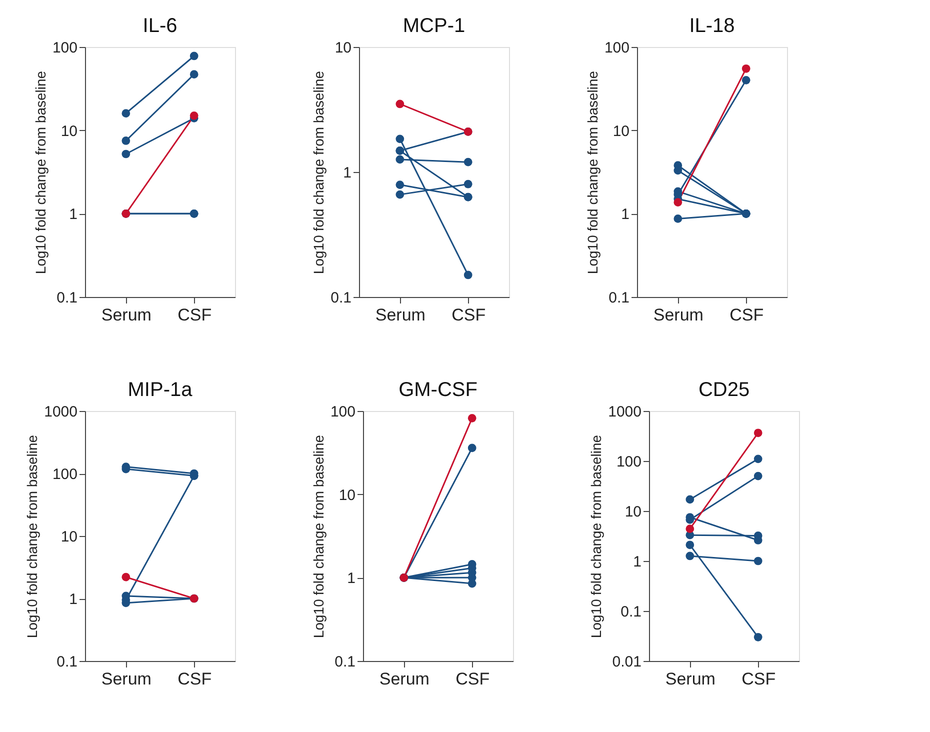 The height and width of the screenshot is (732, 930). What do you see at coordinates (627, 662) in the screenshot?
I see `y-tick-label: 0.01` at bounding box center [627, 662].